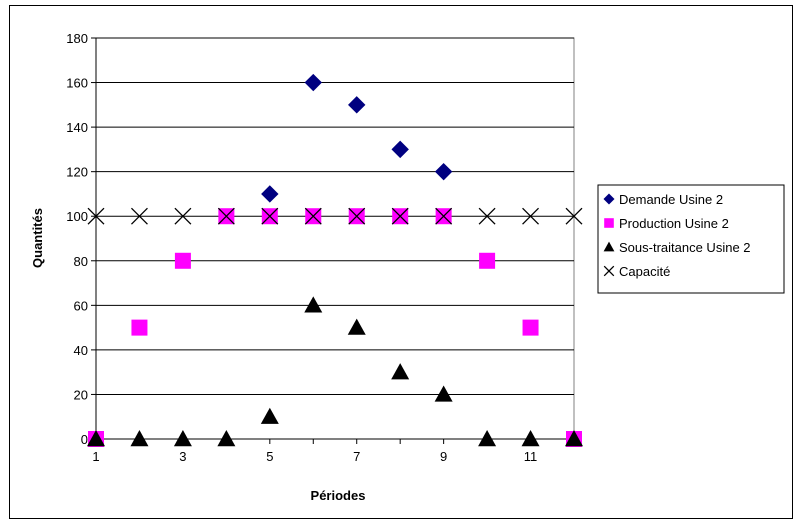  I want to click on y-tick-label: 120, so click(77, 172).